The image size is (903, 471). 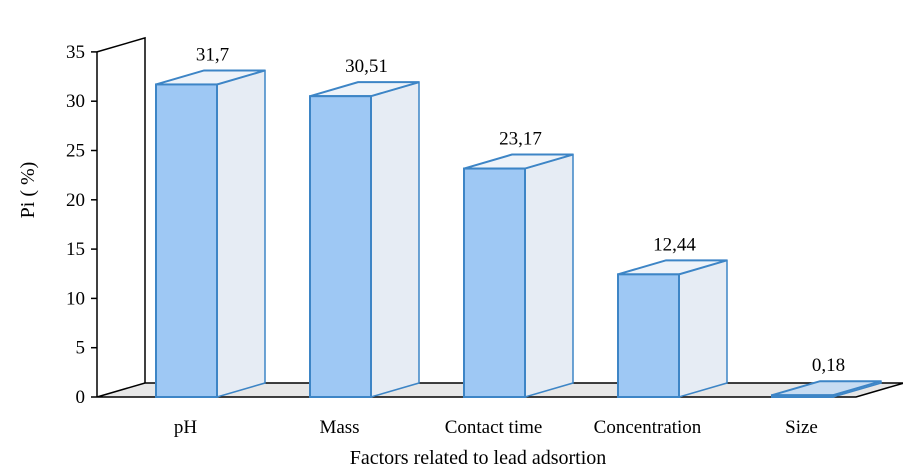 What do you see at coordinates (366, 66) in the screenshot?
I see `data-label: 30,51` at bounding box center [366, 66].